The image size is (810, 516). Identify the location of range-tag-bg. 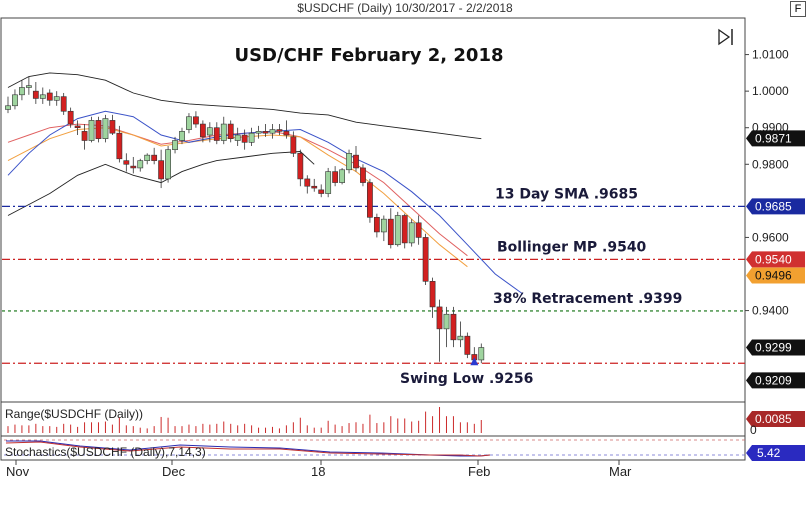
(775, 419).